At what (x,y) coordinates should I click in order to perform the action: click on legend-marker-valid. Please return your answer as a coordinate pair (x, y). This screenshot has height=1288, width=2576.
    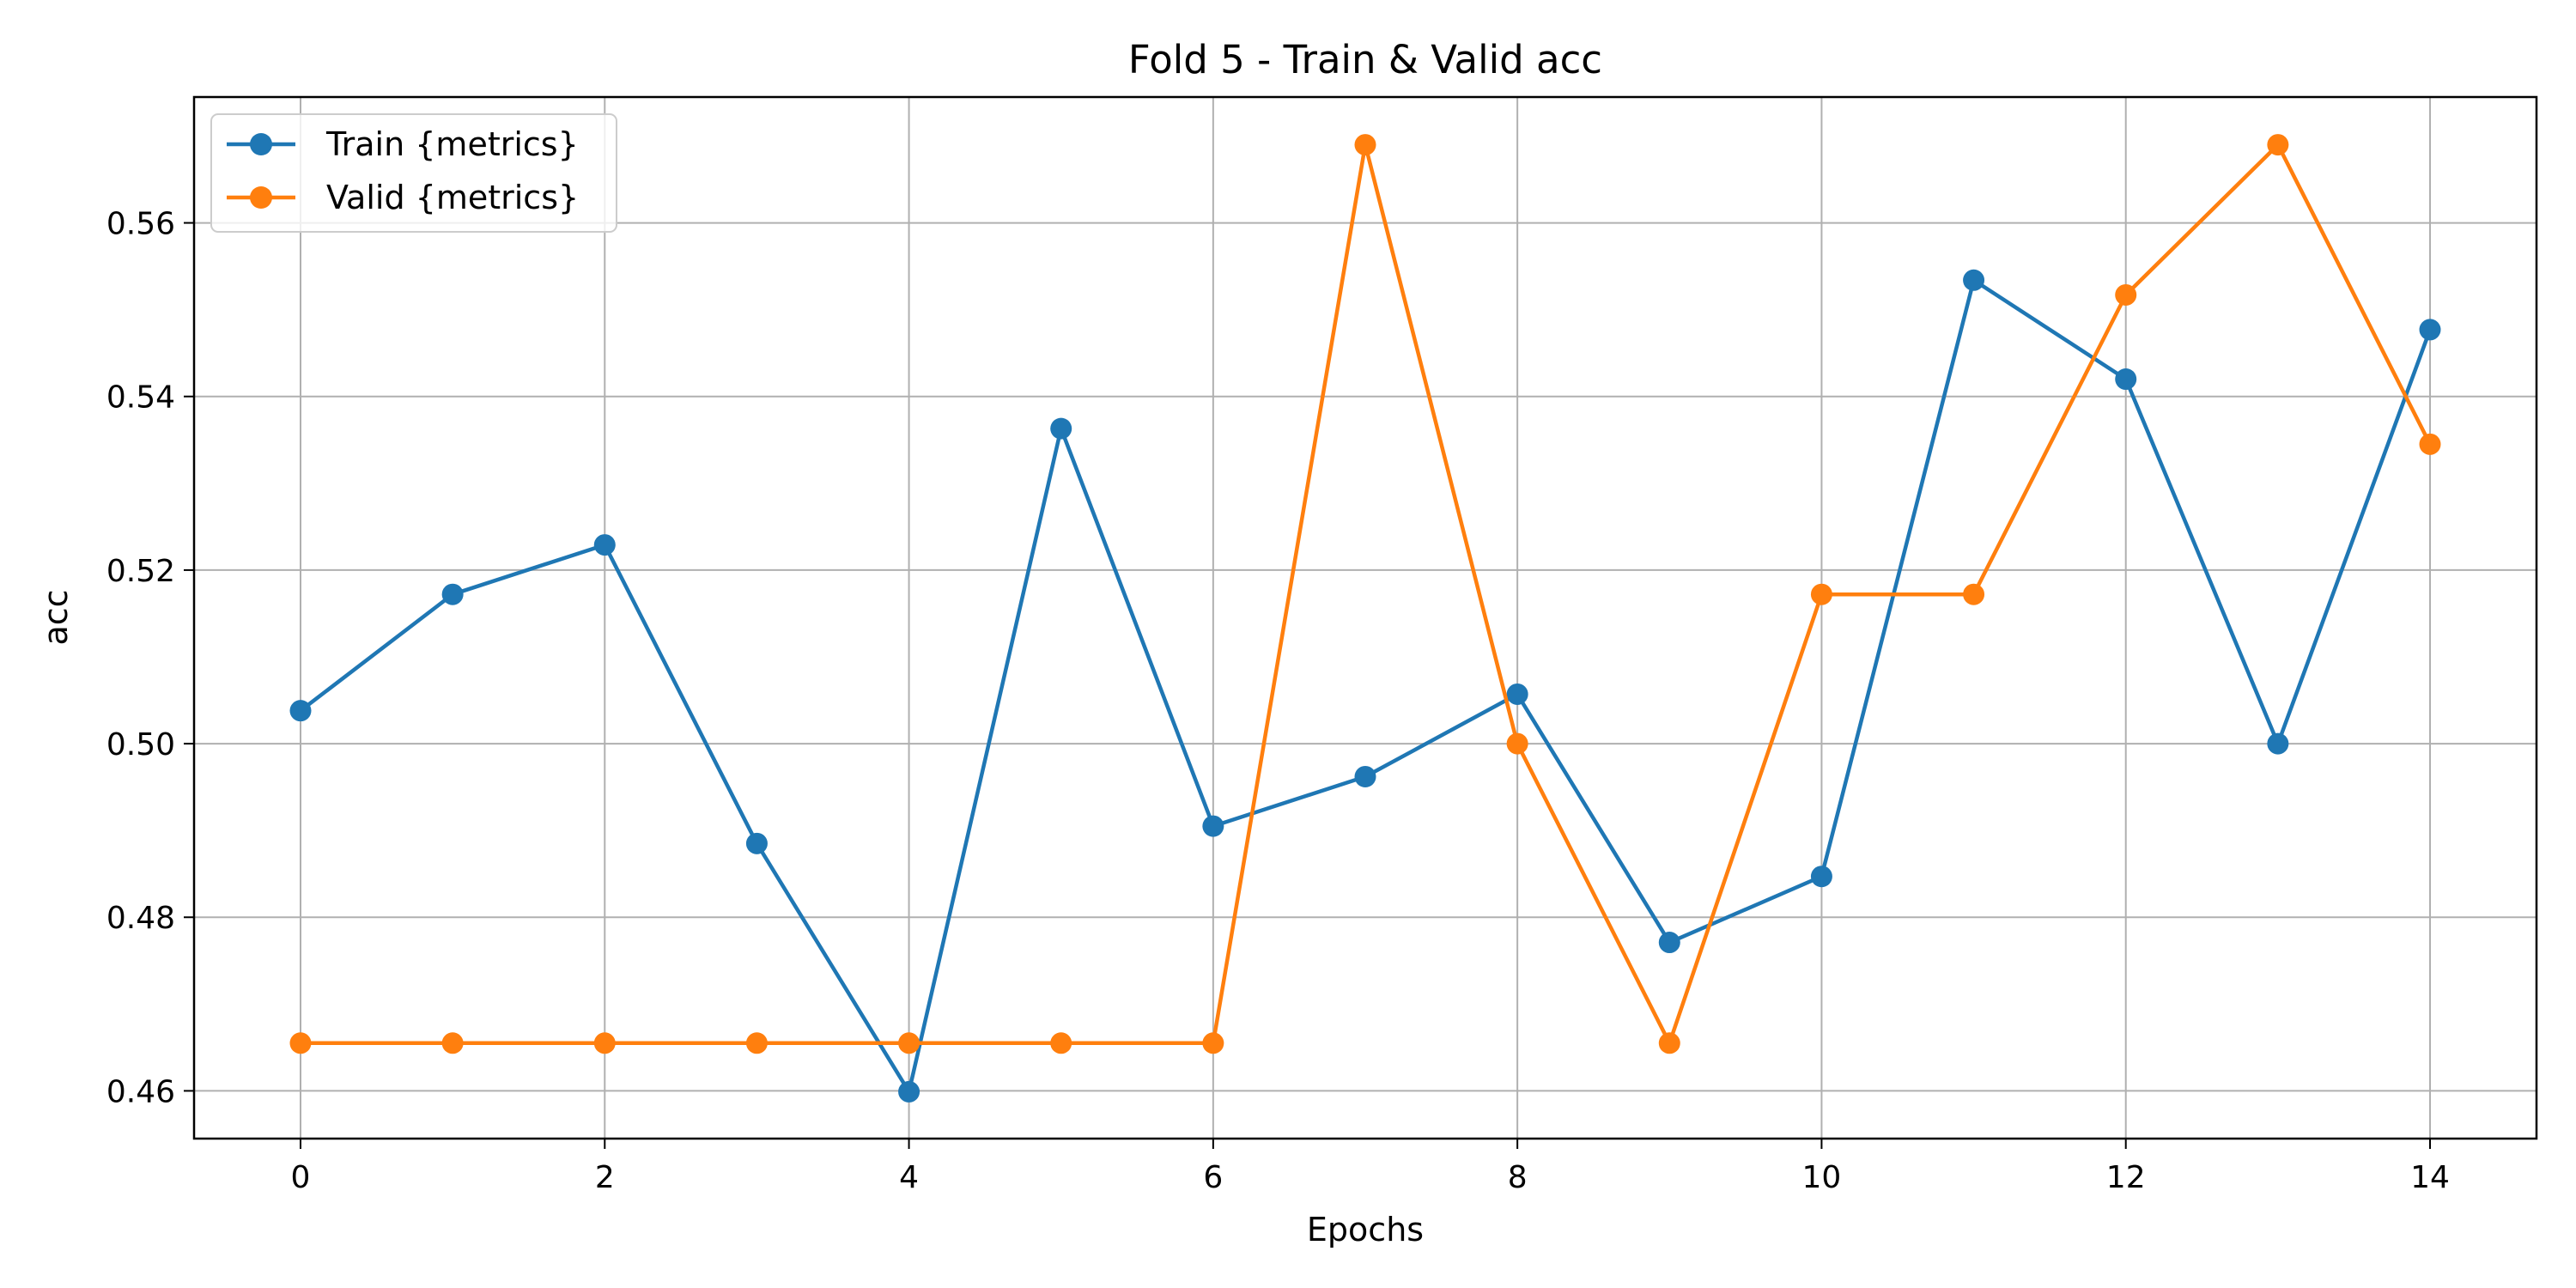
    Looking at the image, I should click on (261, 197).